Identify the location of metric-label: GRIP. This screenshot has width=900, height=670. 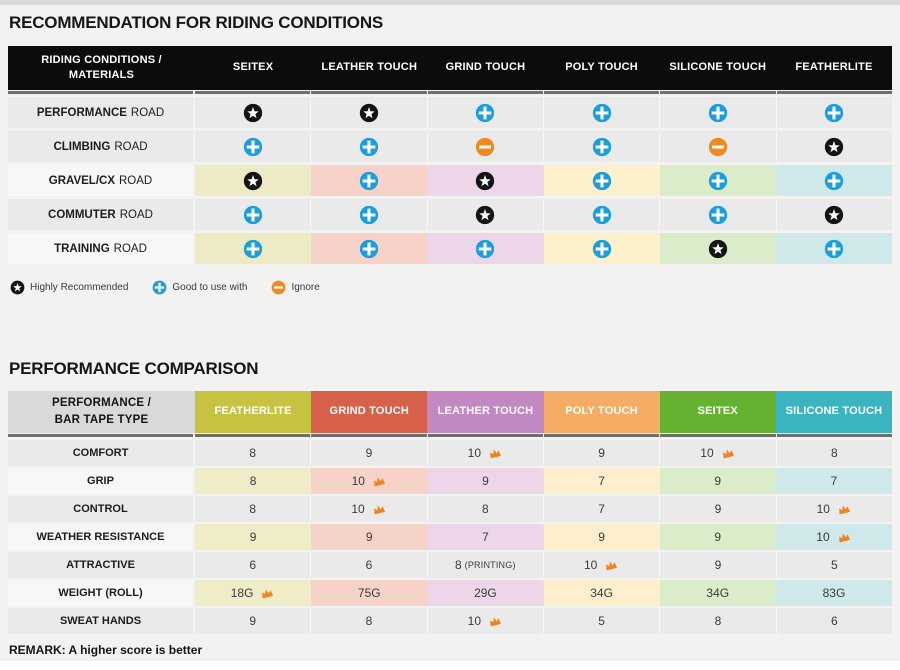
(100, 481).